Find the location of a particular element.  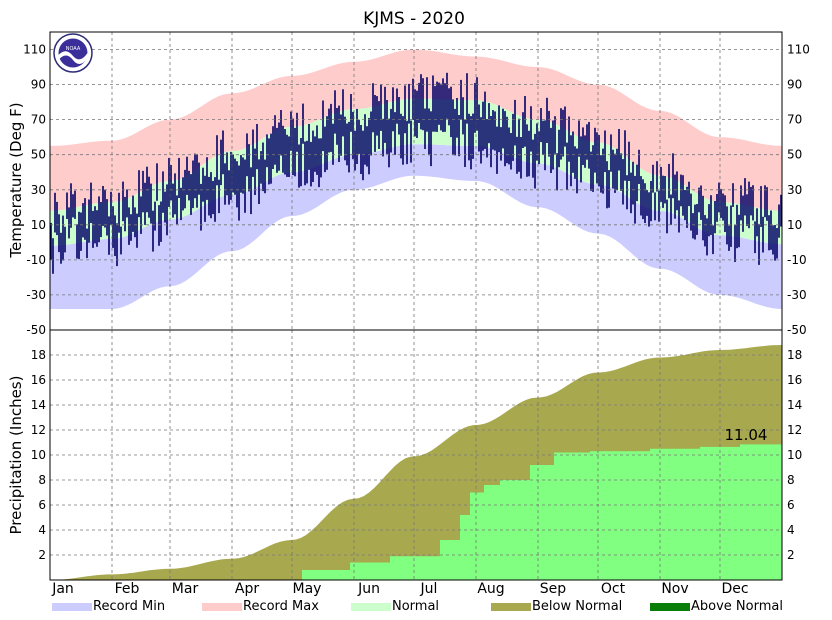

month-label: Jul is located at coordinates (429, 589).